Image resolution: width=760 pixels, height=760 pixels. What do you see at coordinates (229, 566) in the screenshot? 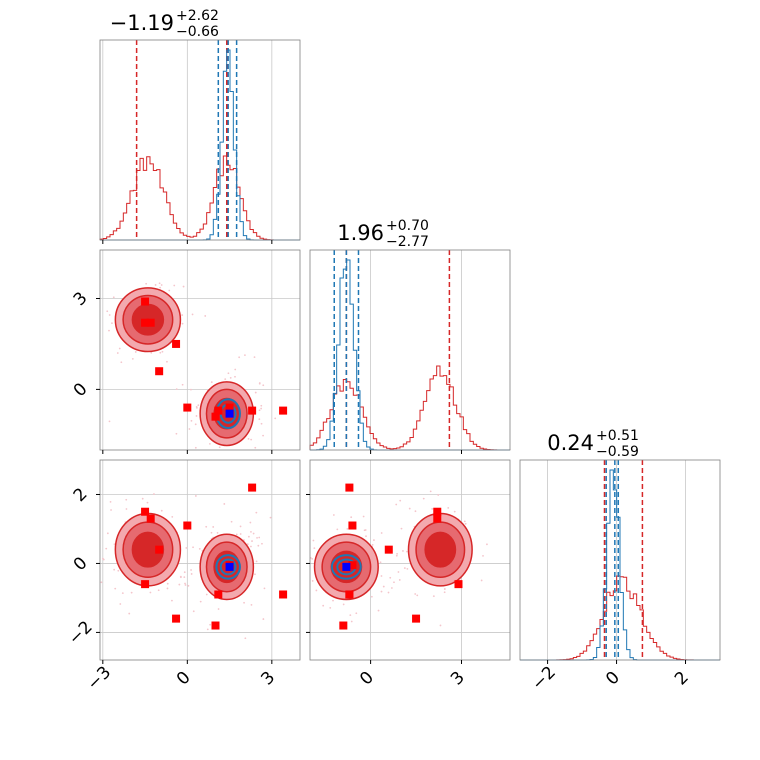
I see `blue-marker` at bounding box center [229, 566].